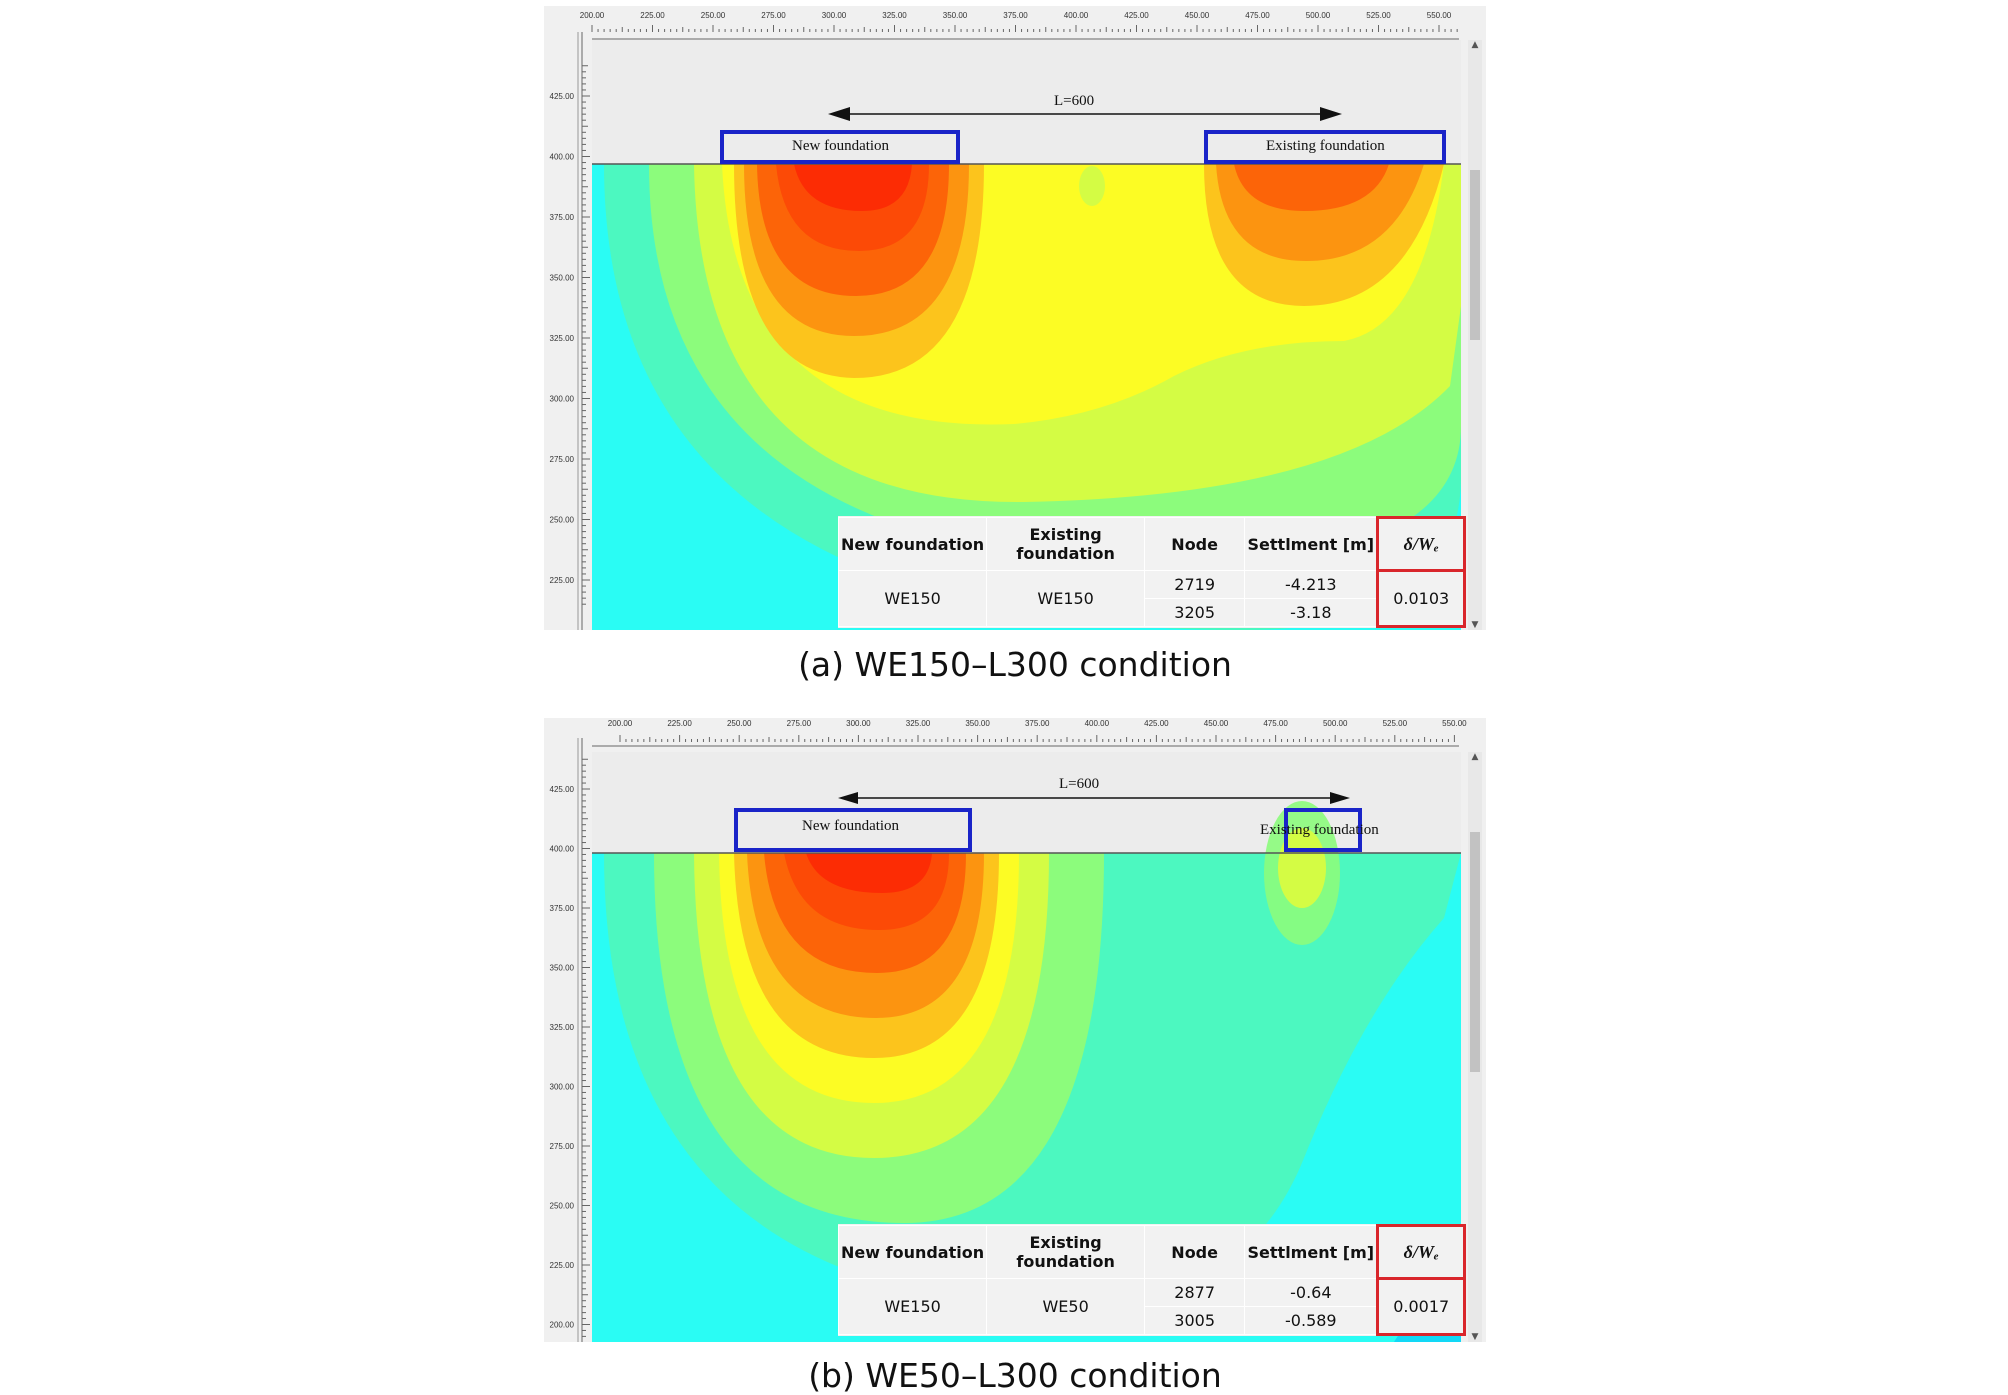 This screenshot has height=1395, width=2008. What do you see at coordinates (1074, 101) in the screenshot?
I see `span-label-a: L=600` at bounding box center [1074, 101].